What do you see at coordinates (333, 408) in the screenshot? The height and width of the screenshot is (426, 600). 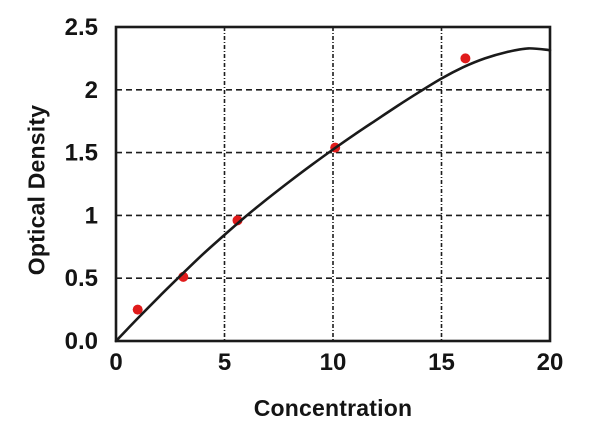 I see `x-axis-title: Concentration` at bounding box center [333, 408].